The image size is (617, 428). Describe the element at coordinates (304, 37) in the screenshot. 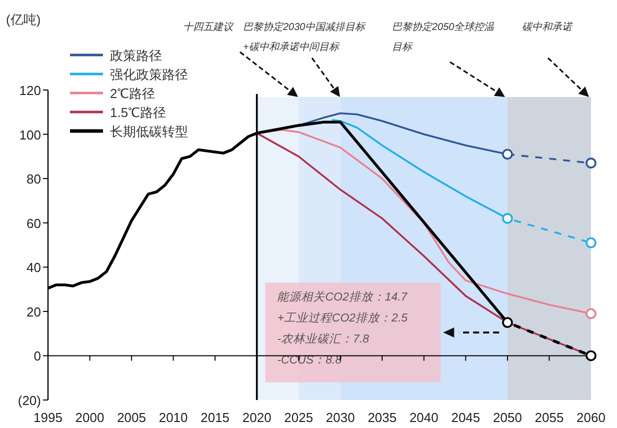

I see `text: 巴黎协定2030中国减排目标+碳中和承诺中间目标` at that location.